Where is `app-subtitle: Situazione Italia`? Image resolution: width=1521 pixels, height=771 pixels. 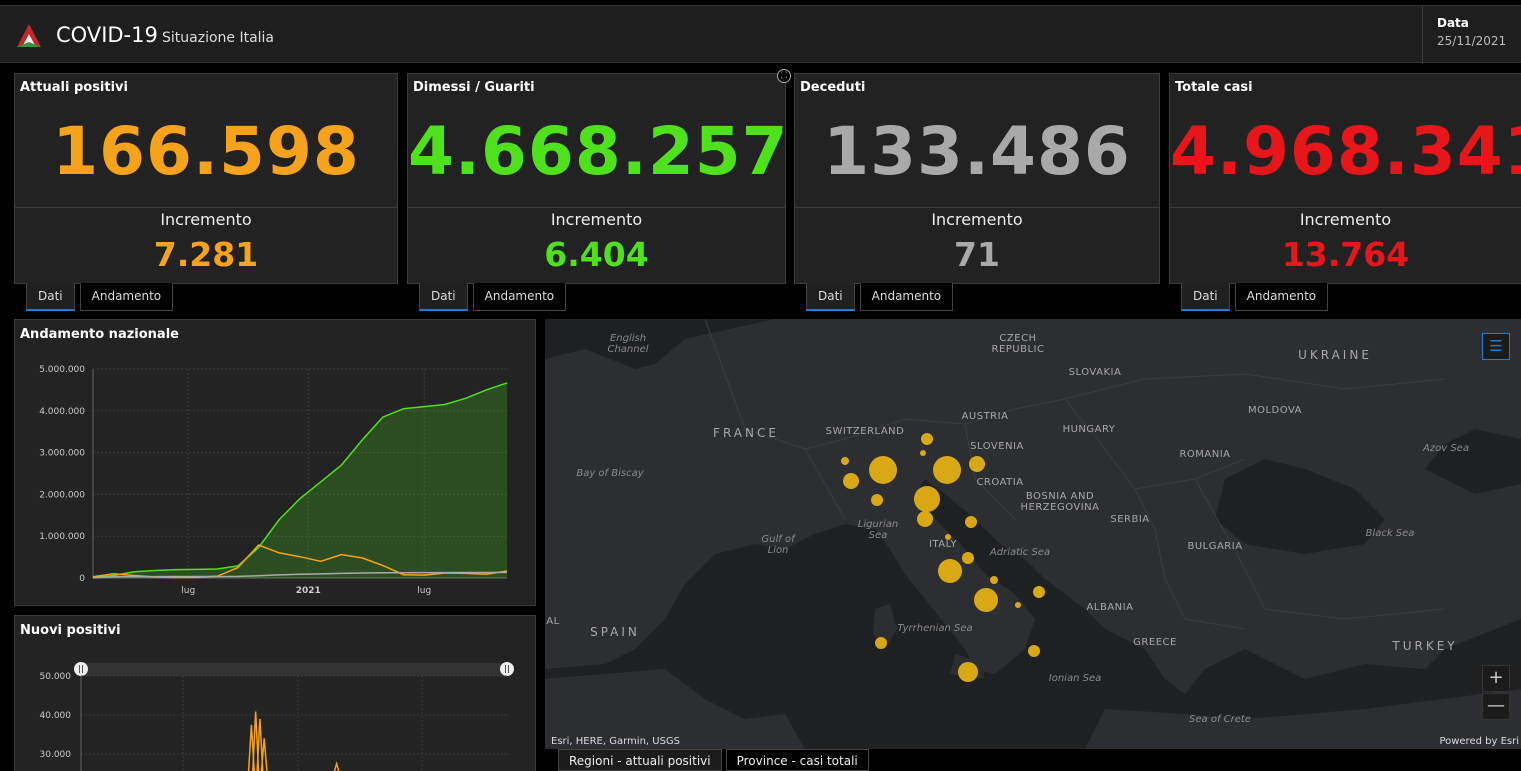 app-subtitle: Situazione Italia is located at coordinates (218, 38).